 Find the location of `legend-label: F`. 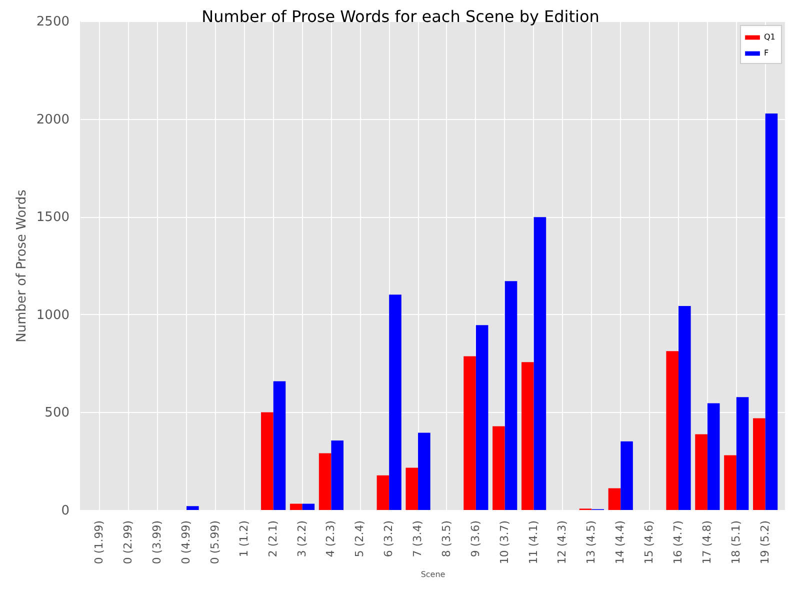

legend-label: F is located at coordinates (766, 53).